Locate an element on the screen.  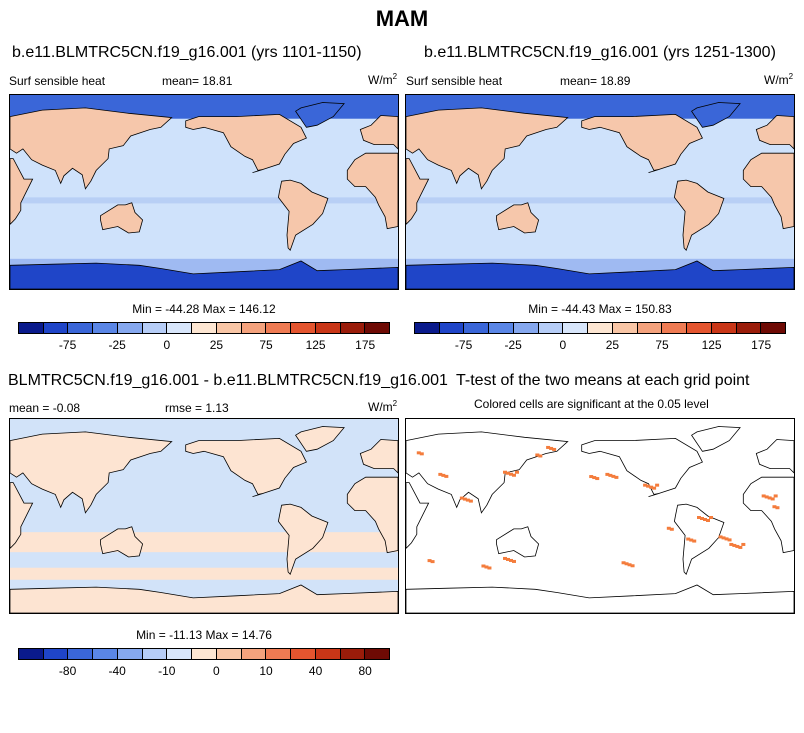
diff-band is located at coordinates (204, 542).